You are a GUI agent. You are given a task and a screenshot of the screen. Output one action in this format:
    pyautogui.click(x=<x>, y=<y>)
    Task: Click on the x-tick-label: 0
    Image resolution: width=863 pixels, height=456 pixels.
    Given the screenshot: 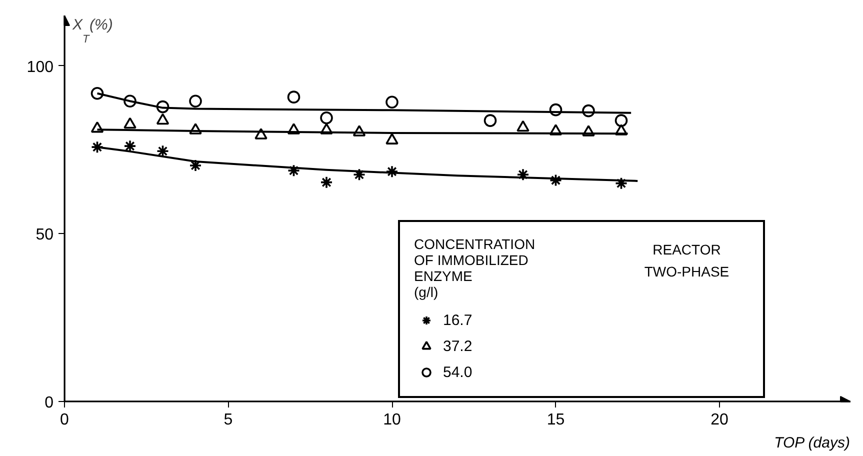 What is the action you would take?
    pyautogui.click(x=65, y=420)
    